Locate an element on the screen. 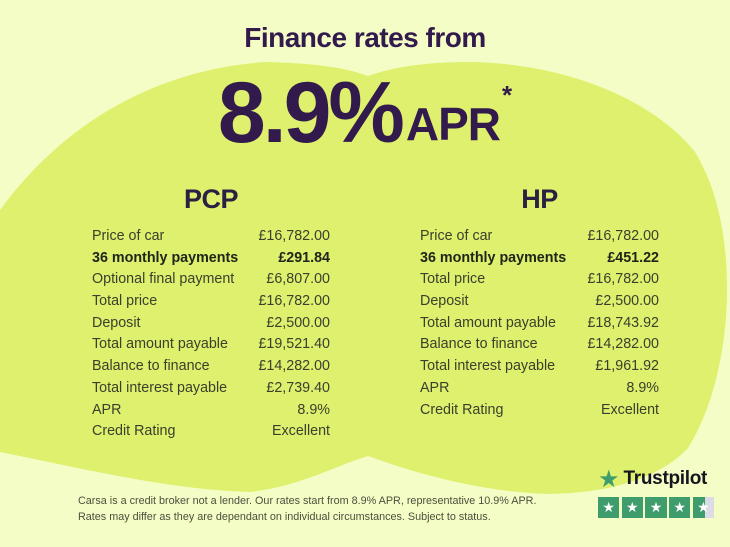 Image resolution: width=730 pixels, height=547 pixels. table-row: Total interest payable £2,739.40 is located at coordinates (211, 391).